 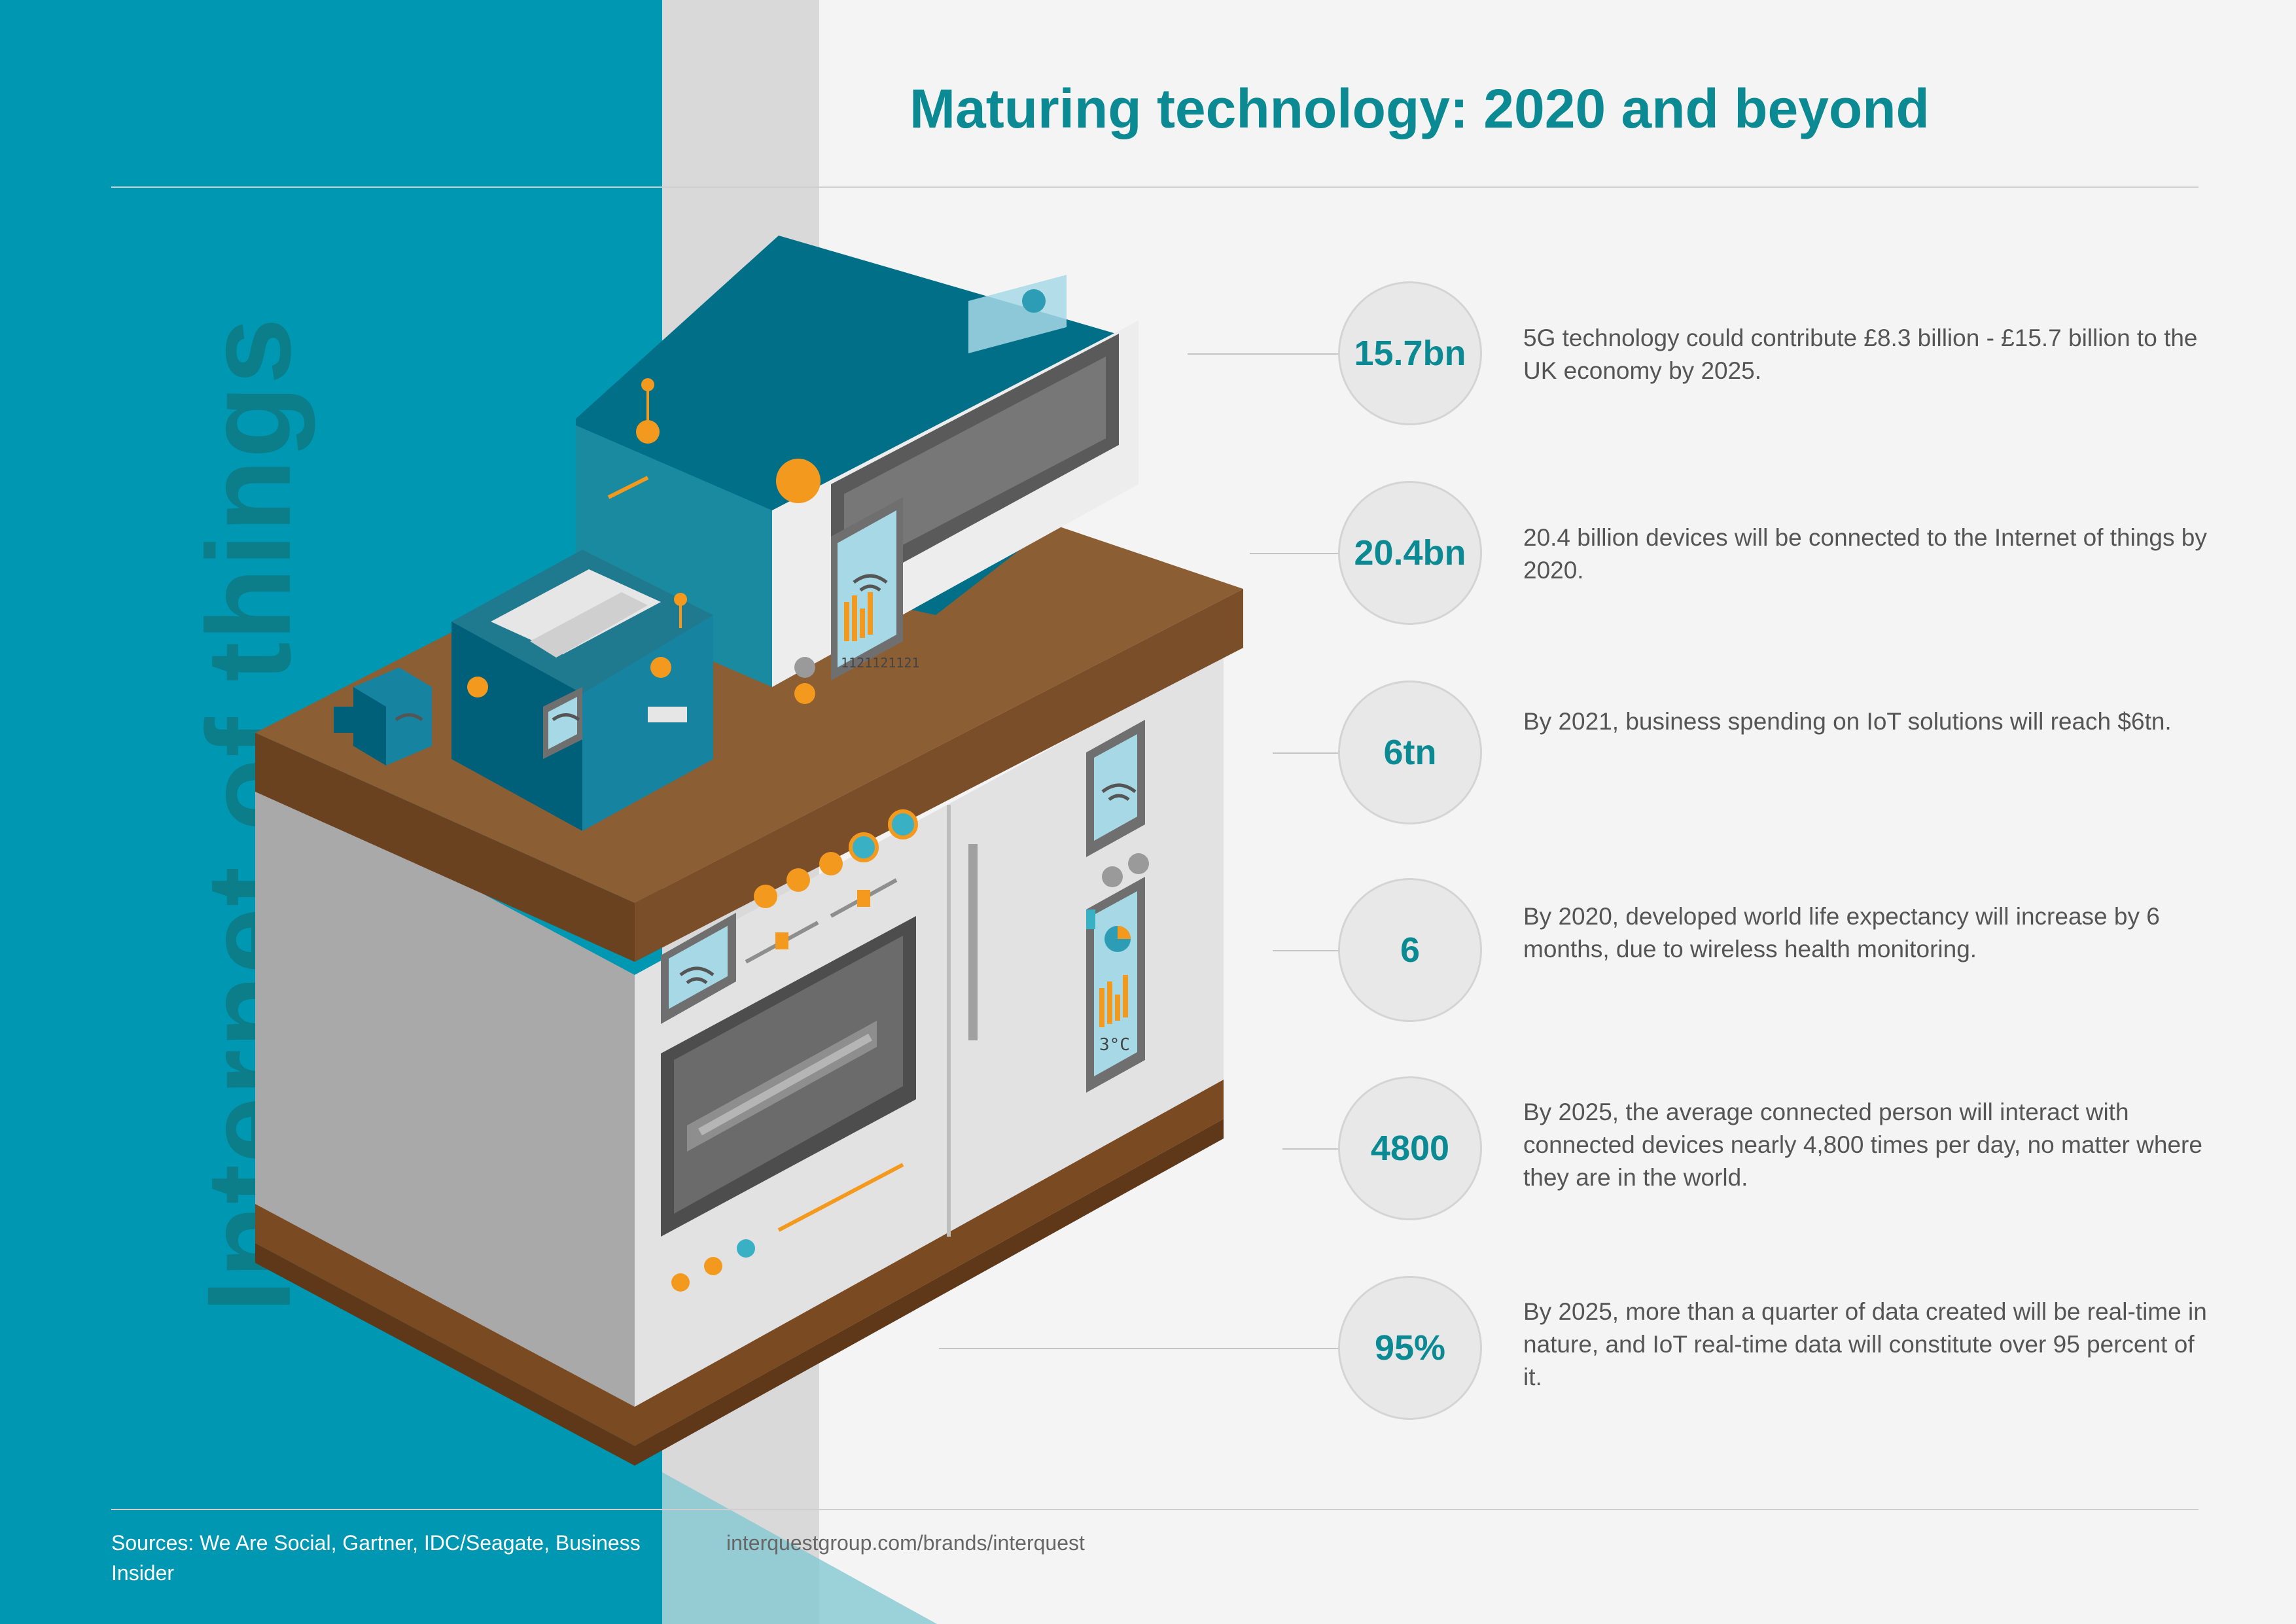 I want to click on website-link: interquestgroup.com/brands/interquest, so click(x=906, y=1543).